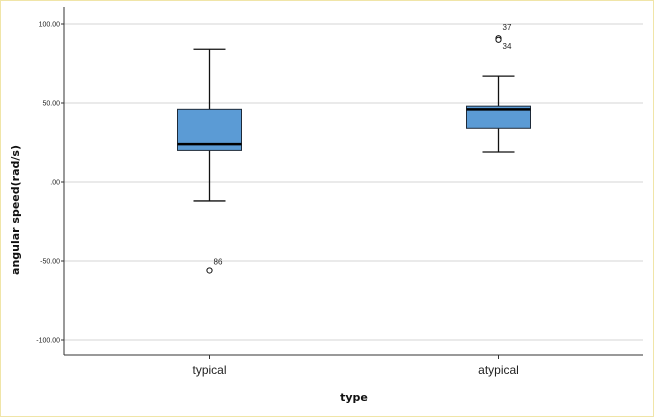  Describe the element at coordinates (51, 104) in the screenshot. I see `y-tick-label: 50.00` at that location.